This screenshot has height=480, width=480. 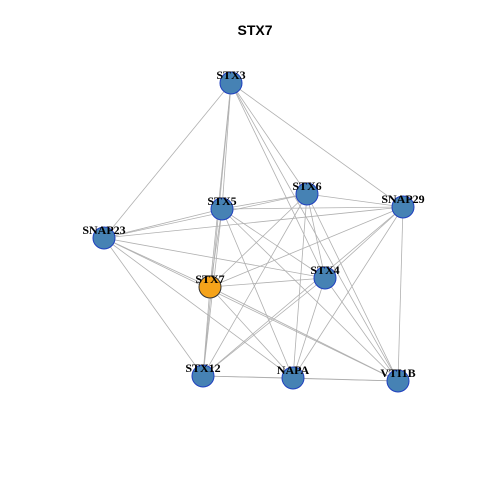 What do you see at coordinates (230, 75) in the screenshot?
I see `node-label: STX3` at bounding box center [230, 75].